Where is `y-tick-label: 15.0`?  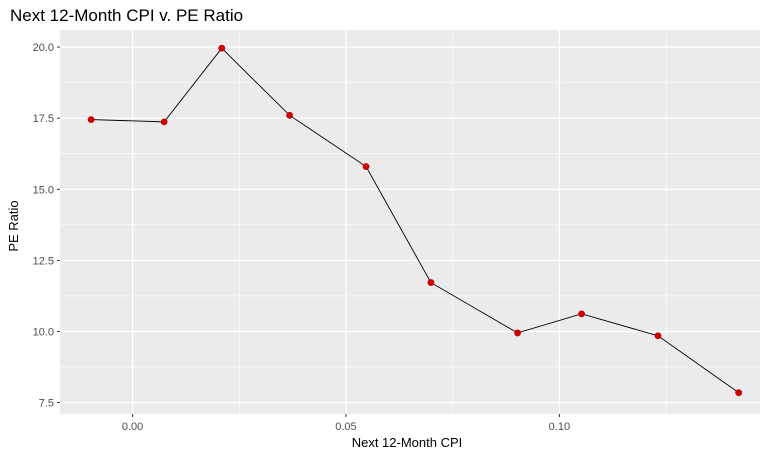
y-tick-label: 15.0 is located at coordinates (43, 190).